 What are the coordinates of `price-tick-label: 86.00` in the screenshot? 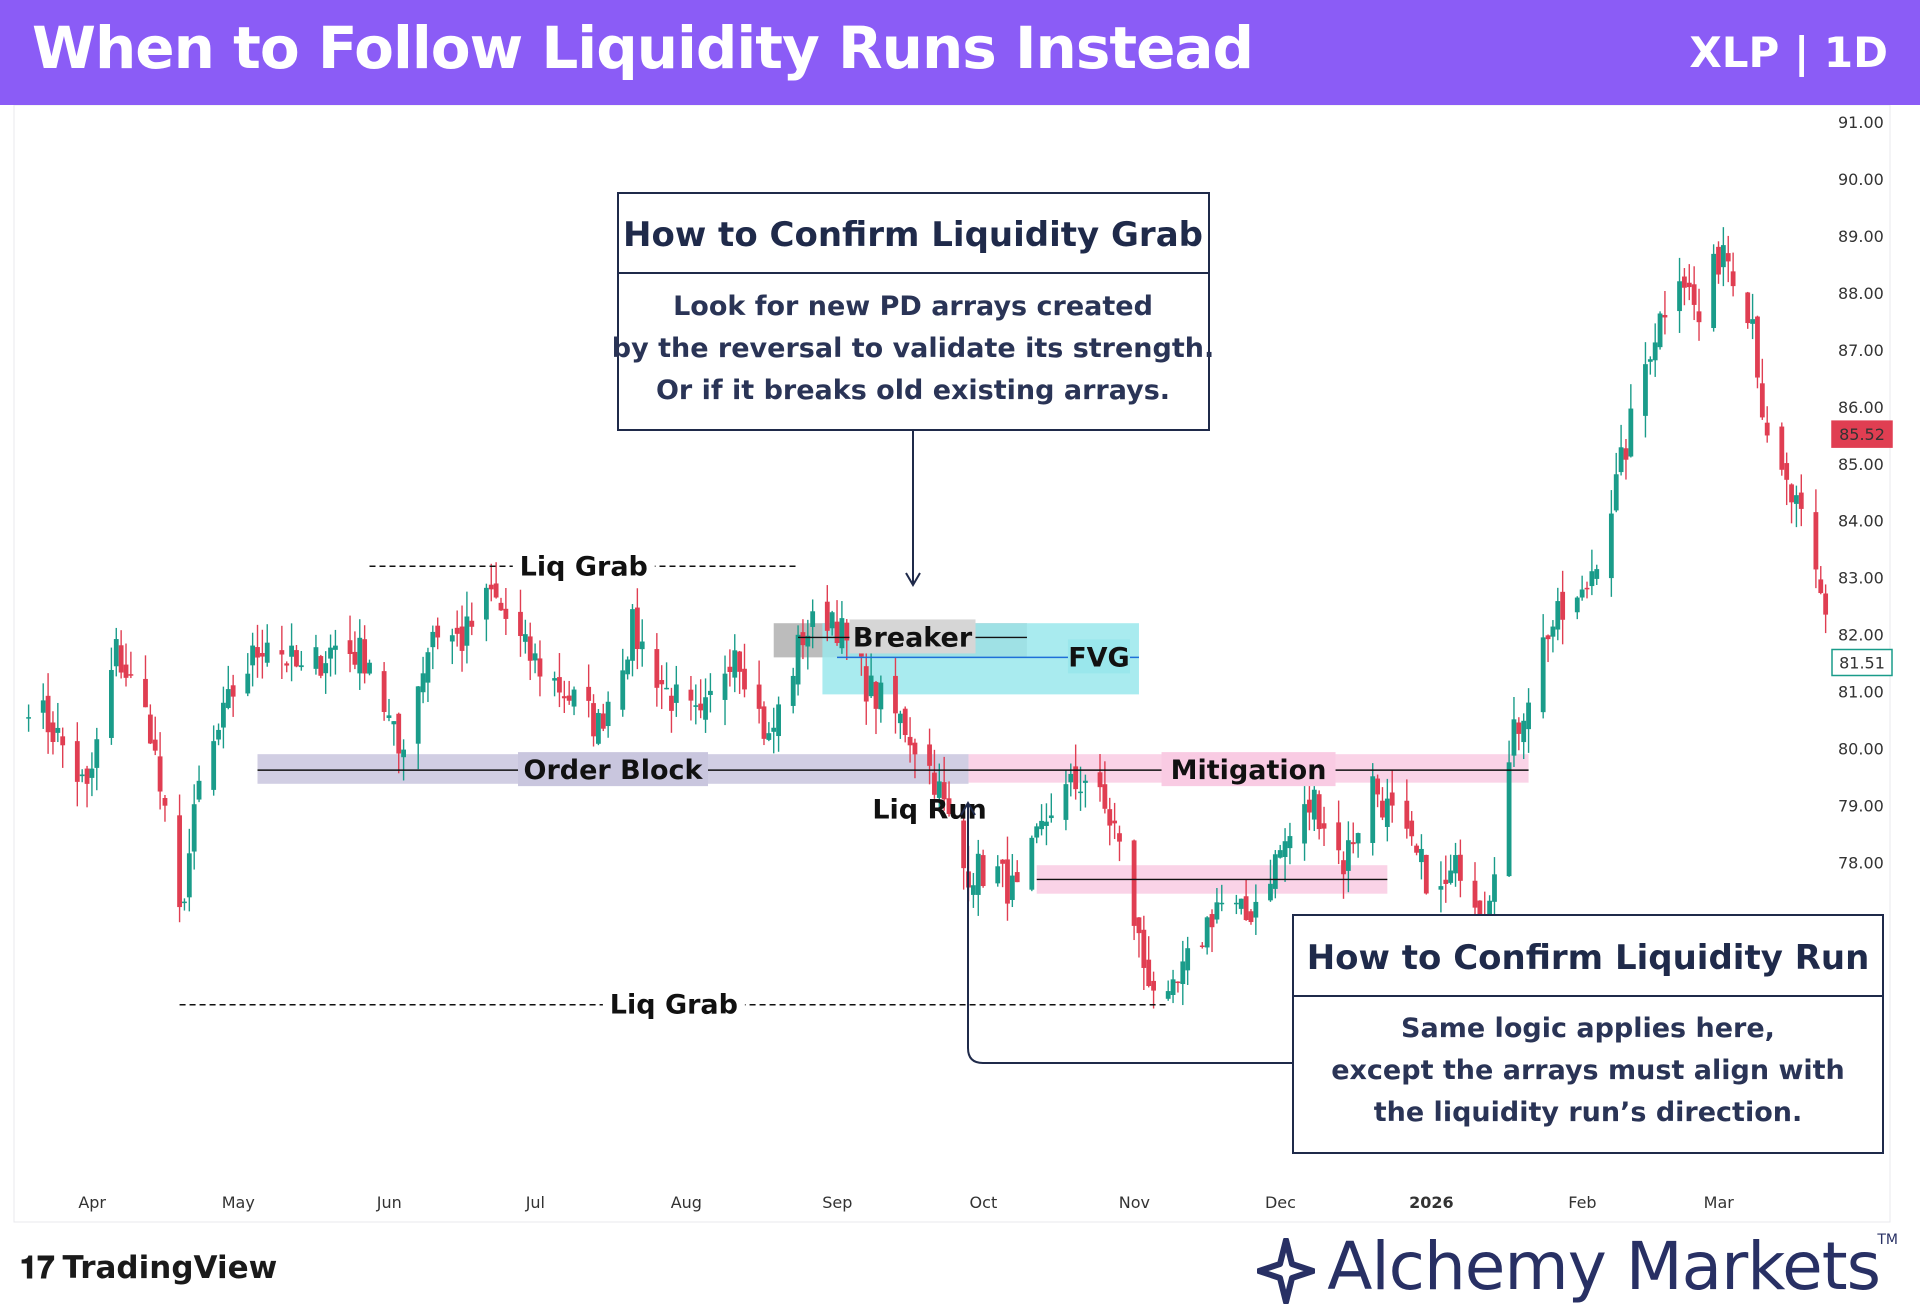 It's located at (1861, 407).